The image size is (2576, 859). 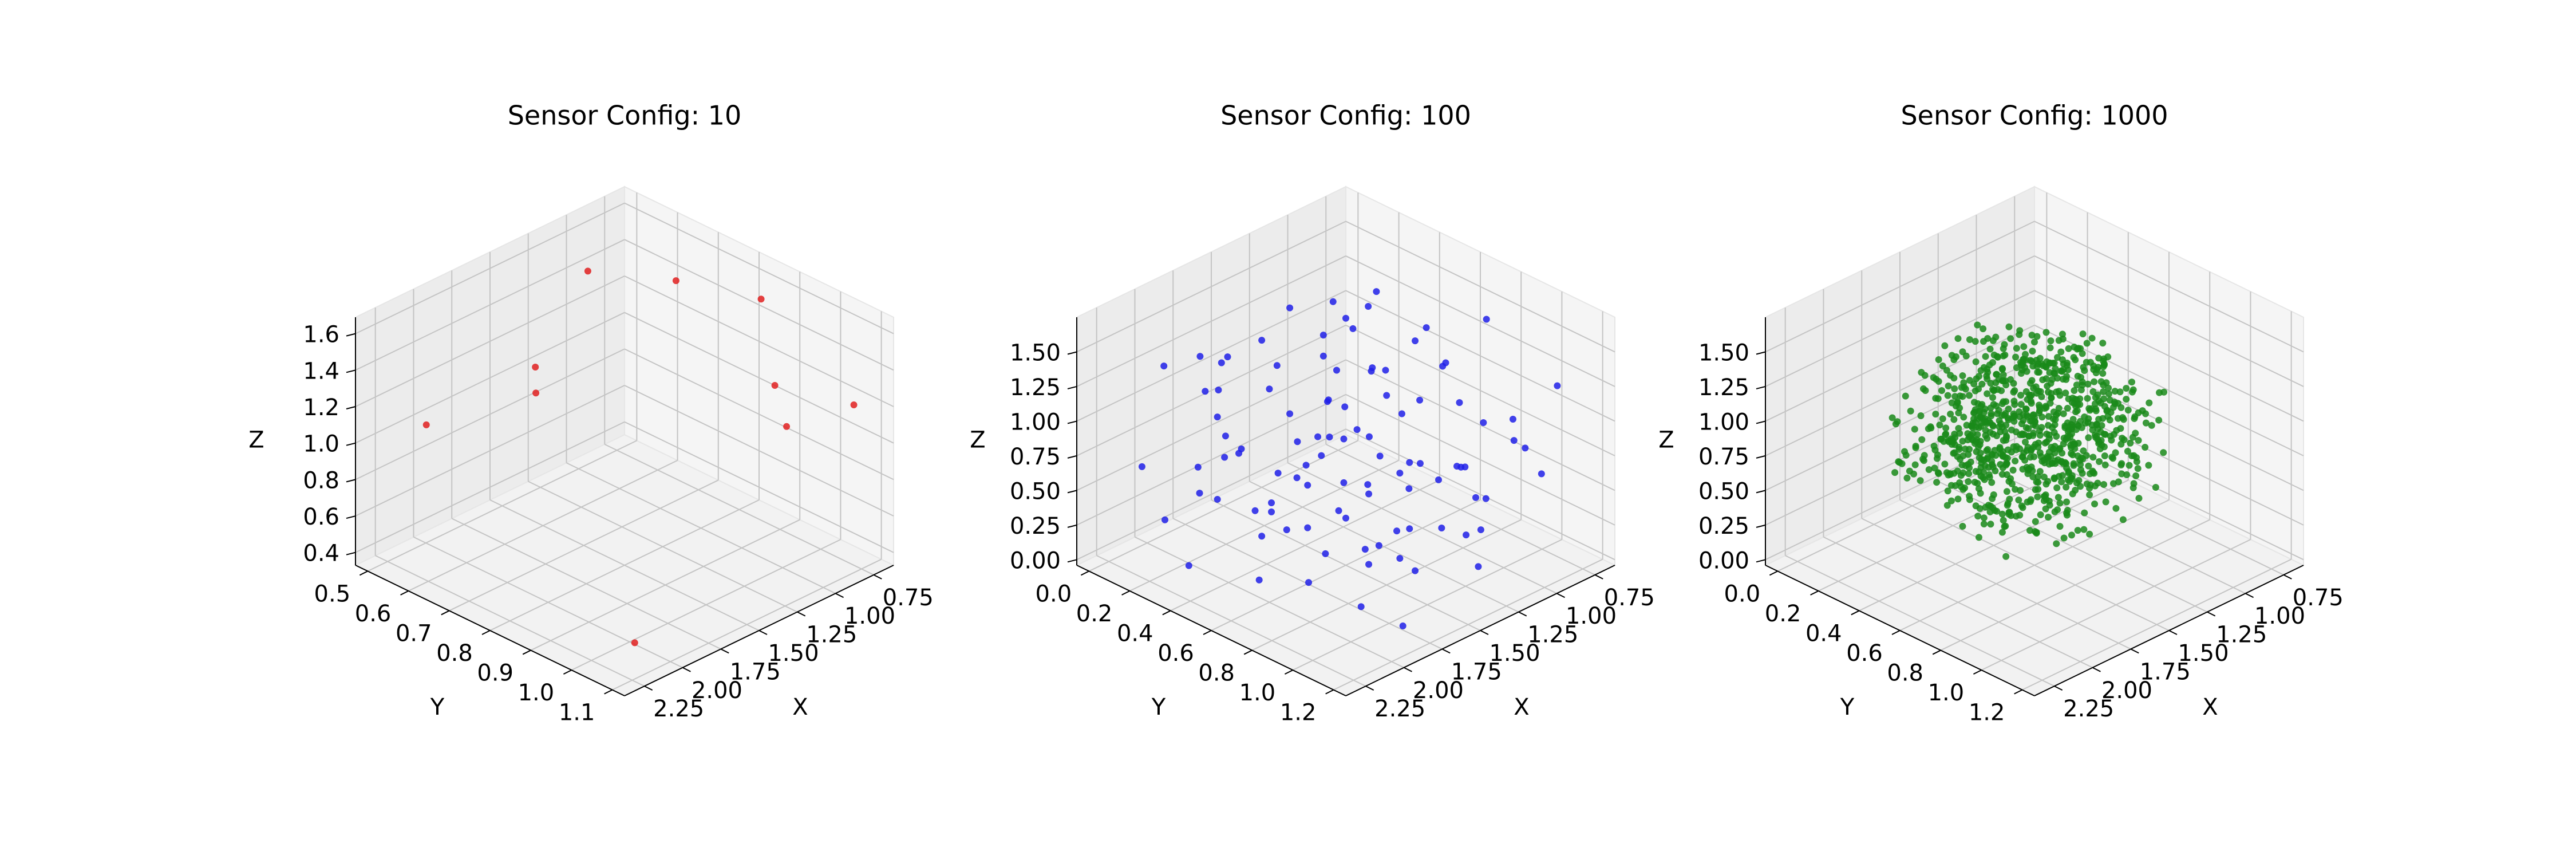 I want to click on y-tick-label: 0.2, so click(x=1783, y=614).